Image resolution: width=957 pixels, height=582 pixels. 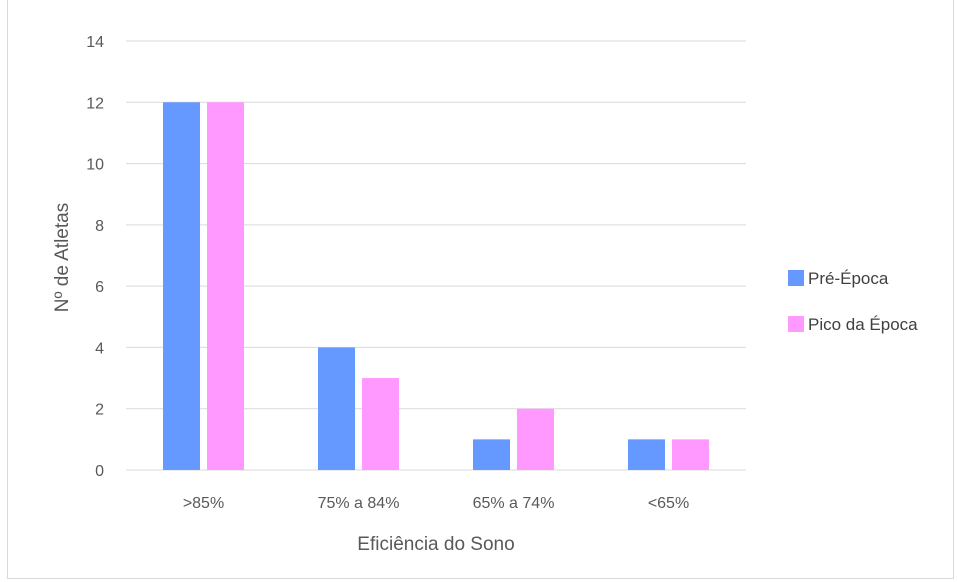 What do you see at coordinates (853, 301) in the screenshot?
I see `legend: Pré-Época Pico da Época` at bounding box center [853, 301].